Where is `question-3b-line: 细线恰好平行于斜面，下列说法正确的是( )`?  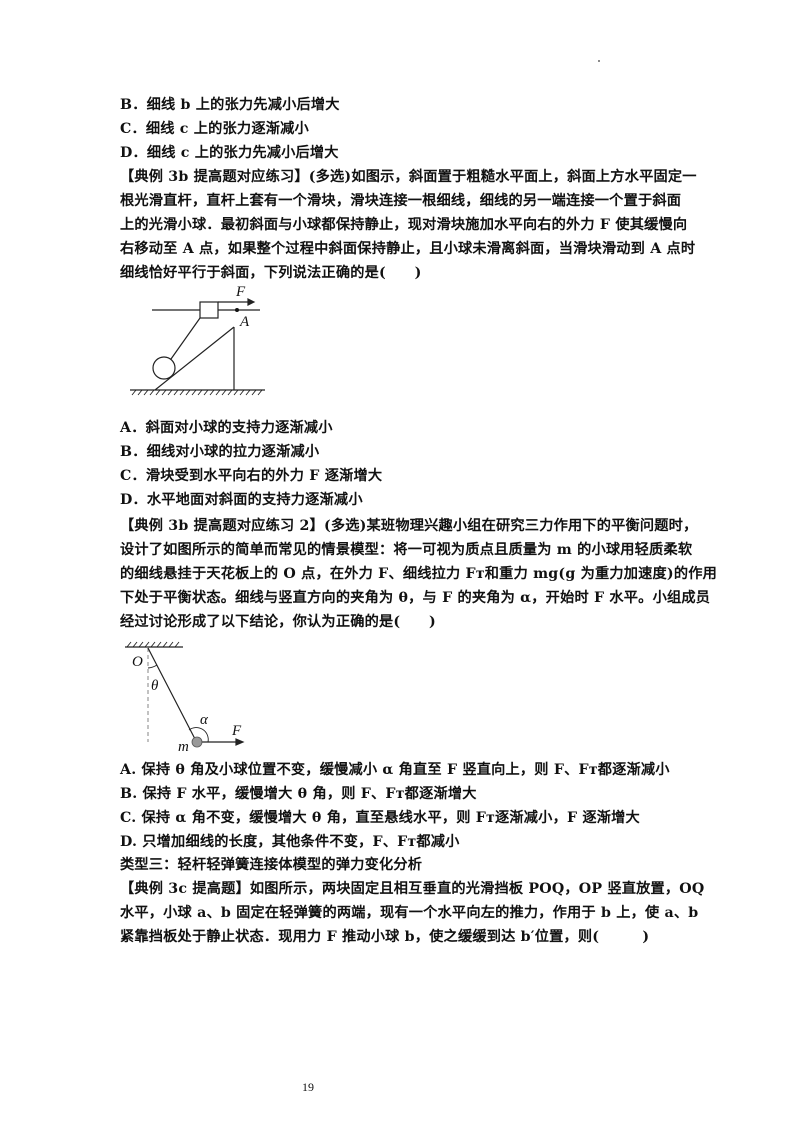 question-3b-line: 细线恰好平行于斜面，下列说法正确的是( ) is located at coordinates (271, 273).